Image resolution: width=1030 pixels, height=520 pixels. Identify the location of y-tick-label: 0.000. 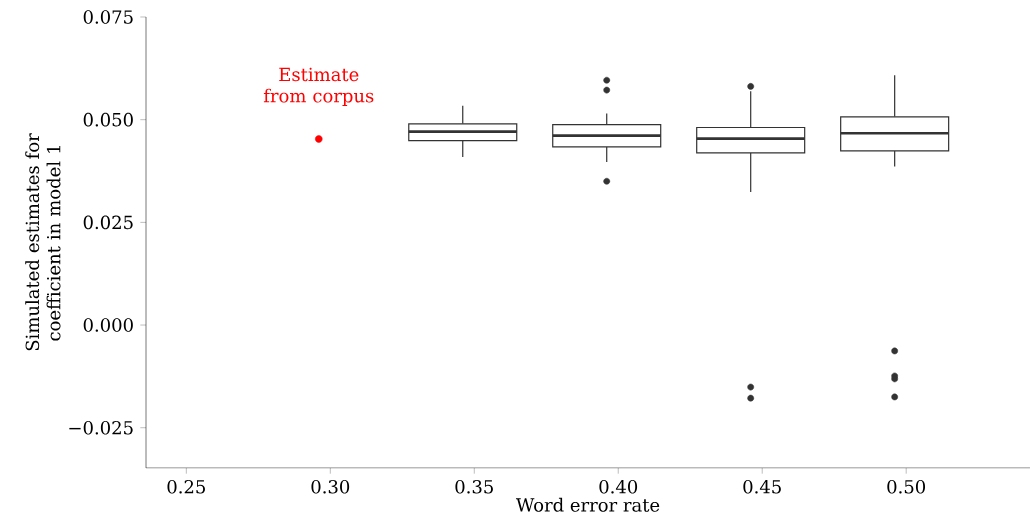
(108, 325).